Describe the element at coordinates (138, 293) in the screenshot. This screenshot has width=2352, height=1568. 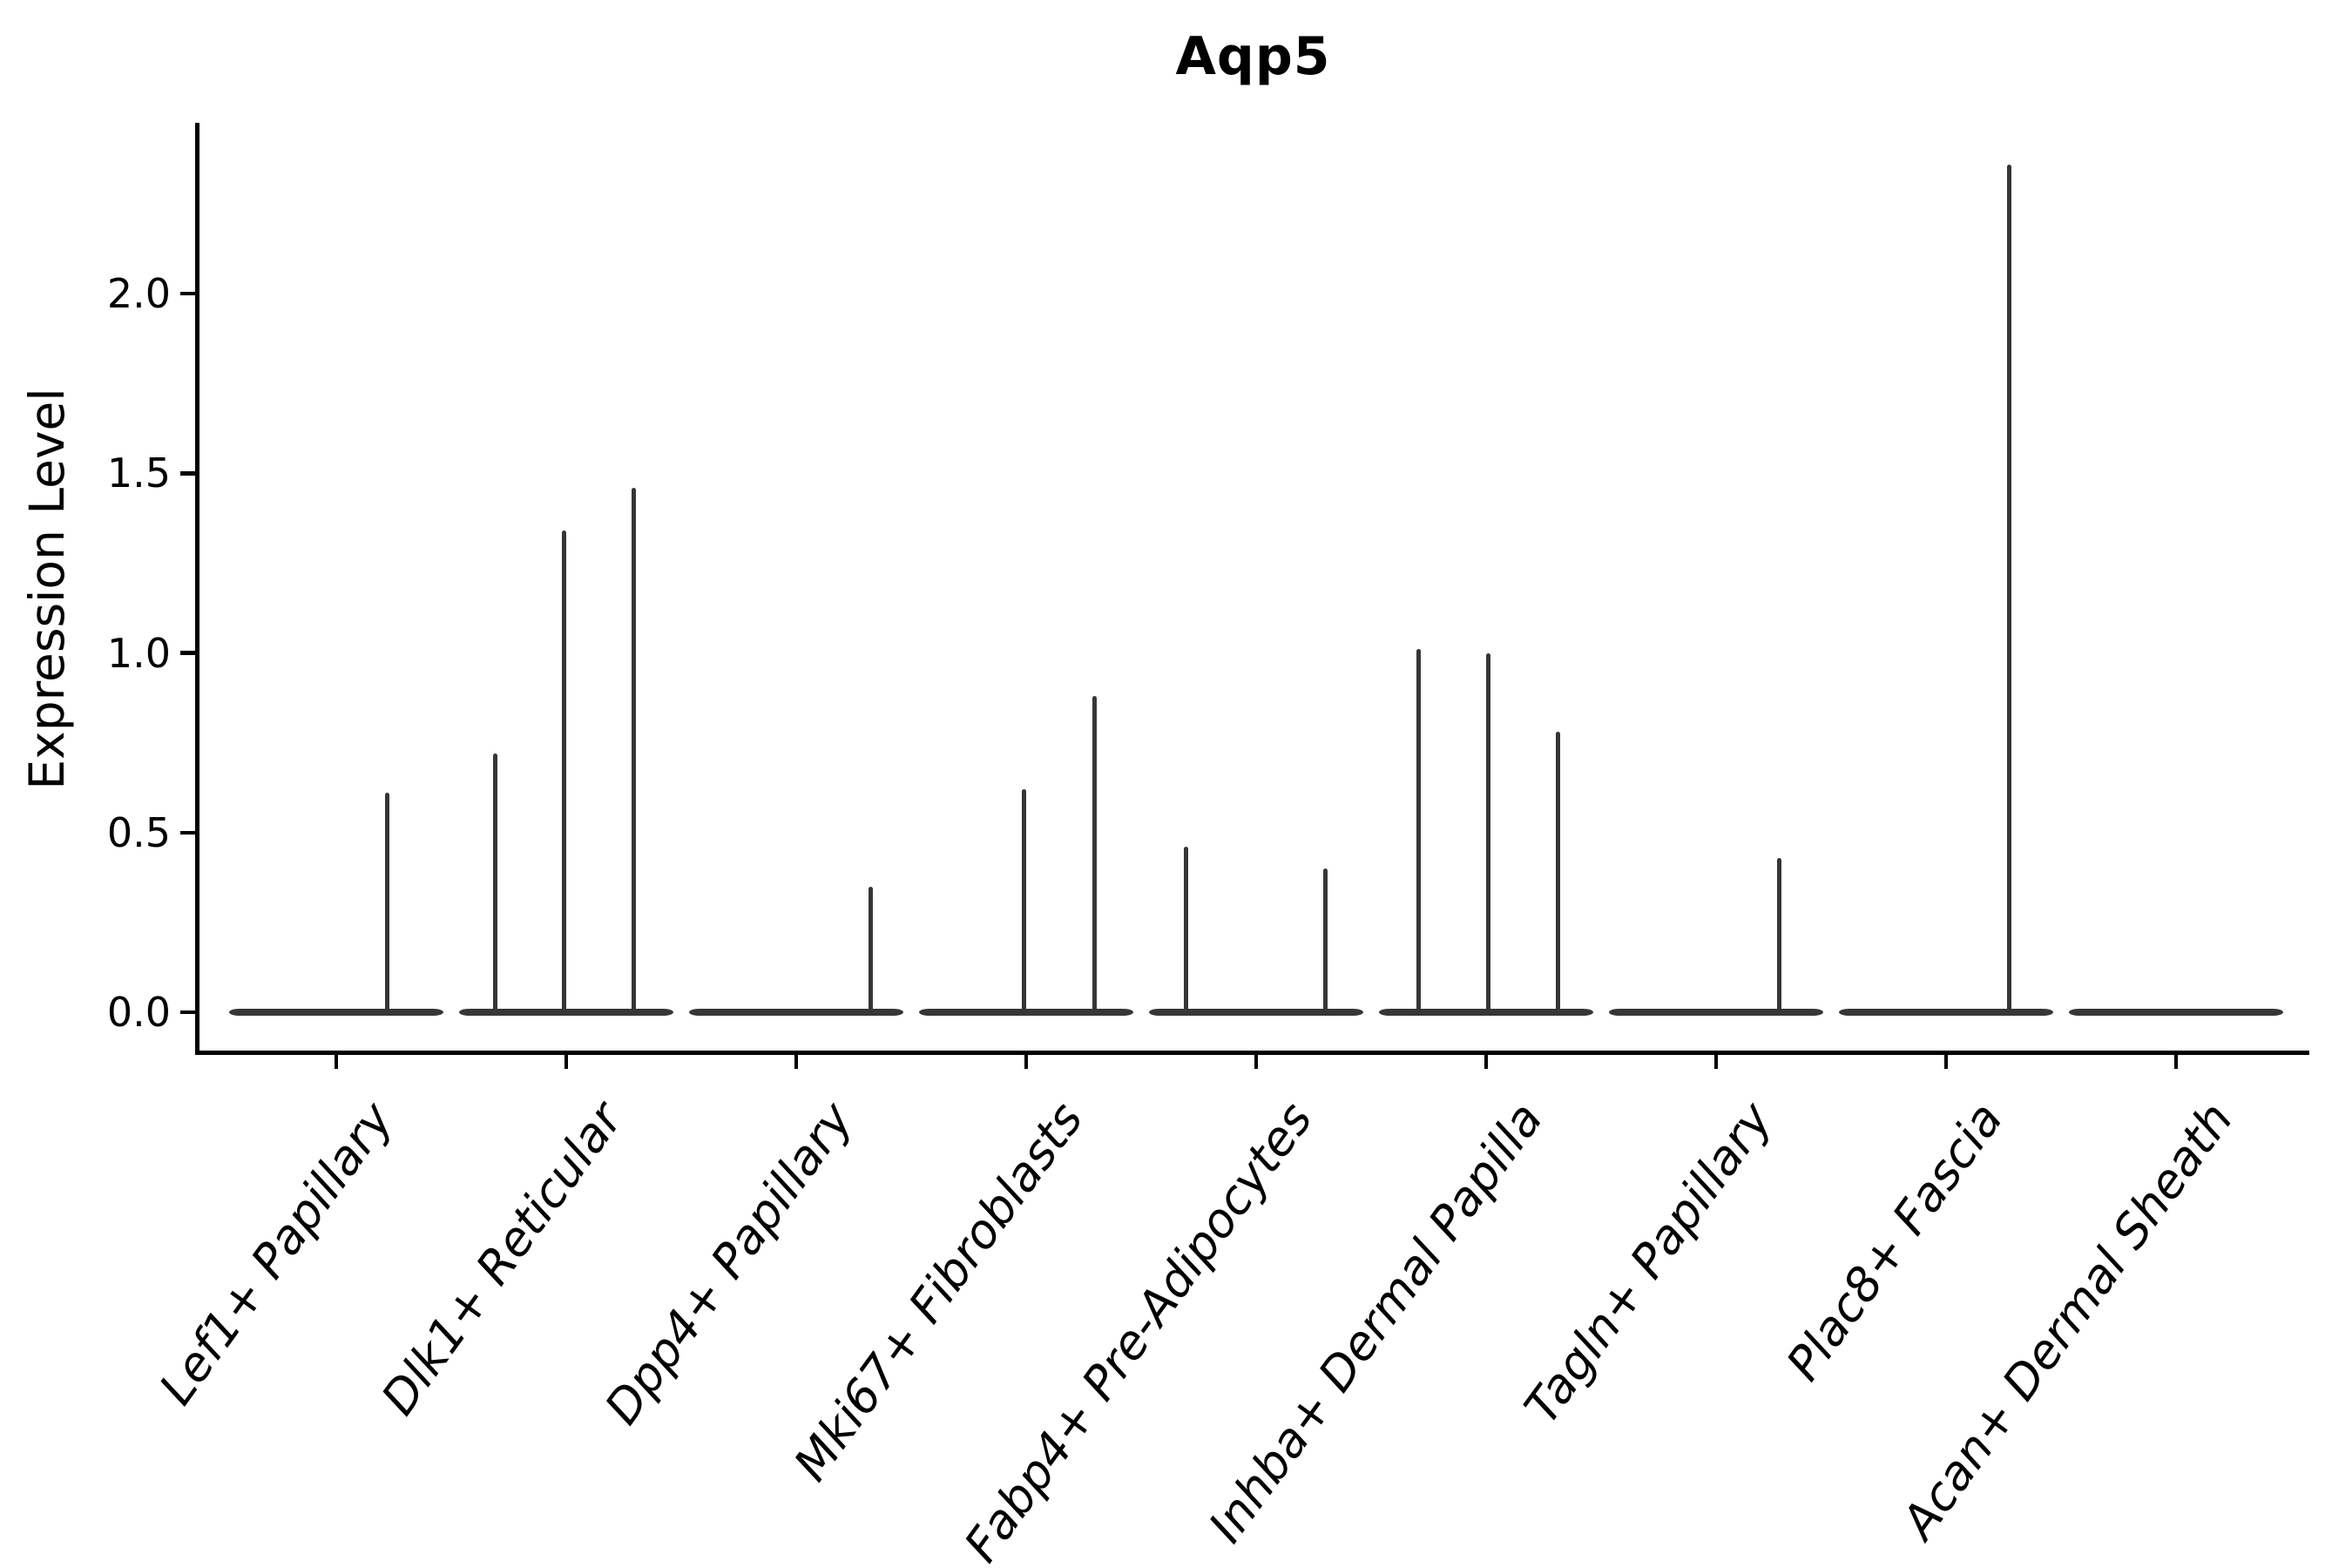
I see `y-tick-label: 2.0` at that location.